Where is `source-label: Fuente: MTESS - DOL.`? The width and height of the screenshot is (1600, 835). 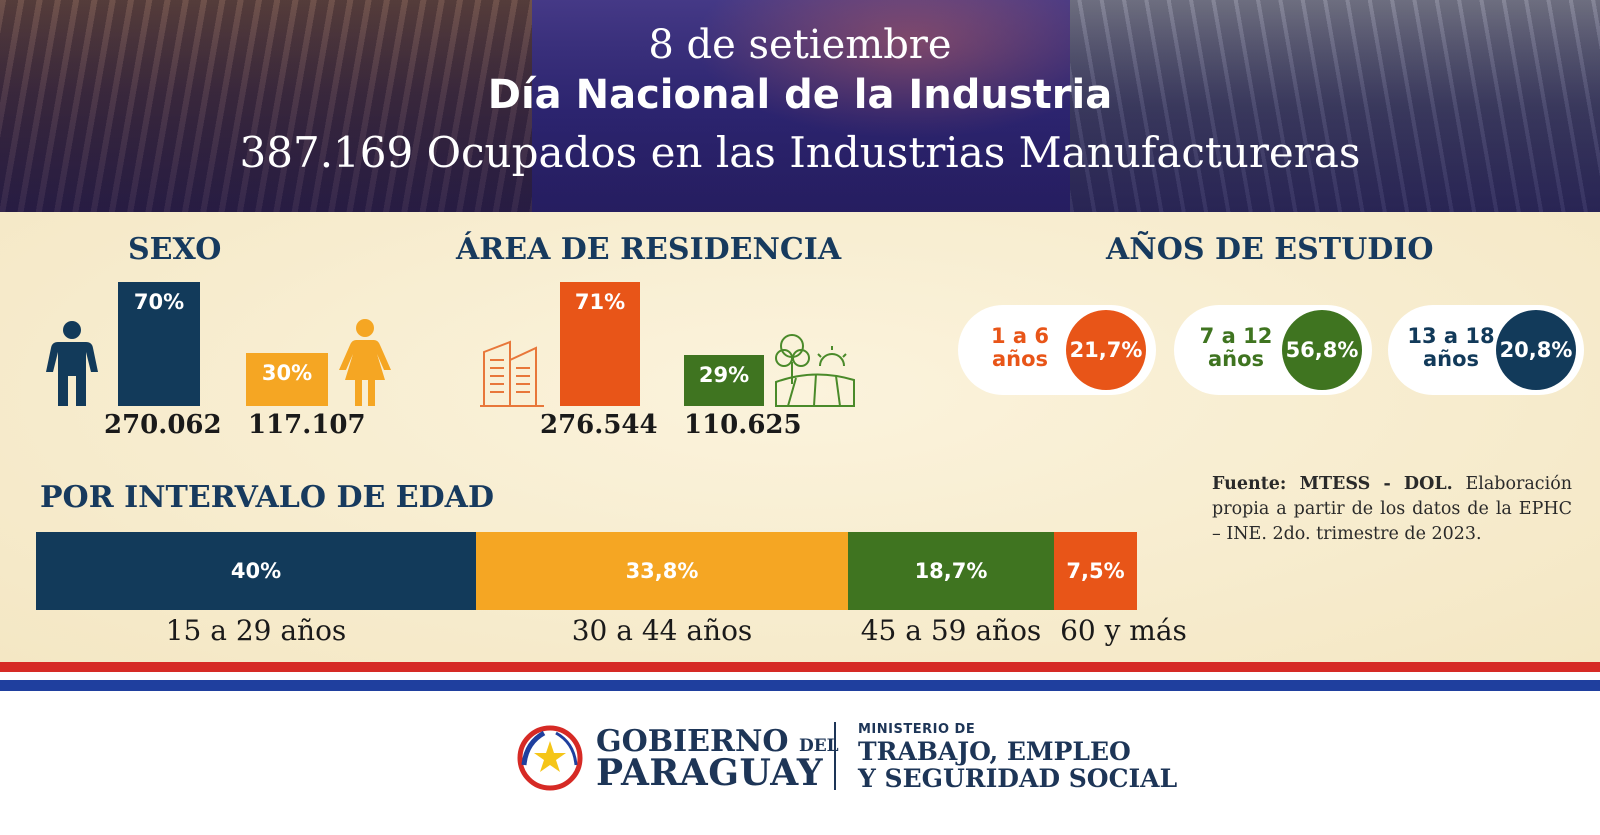 source-label: Fuente: MTESS - DOL. is located at coordinates (1332, 484).